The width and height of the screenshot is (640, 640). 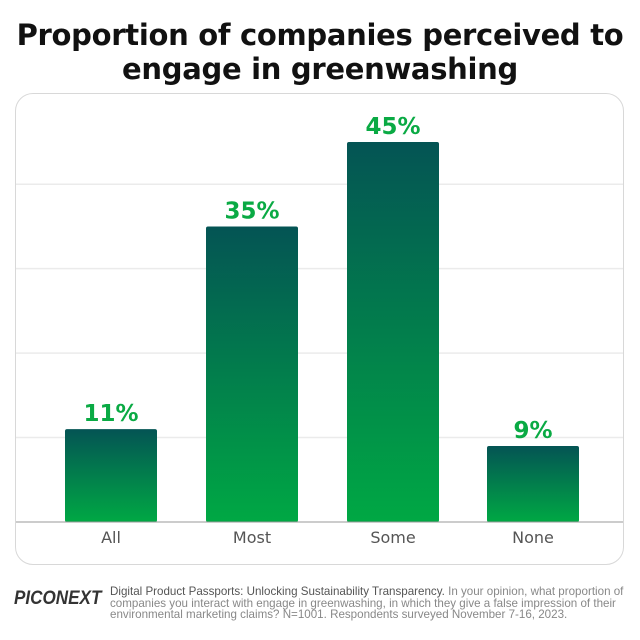 I want to click on piconext-logo: PICONEXT, so click(x=58, y=598).